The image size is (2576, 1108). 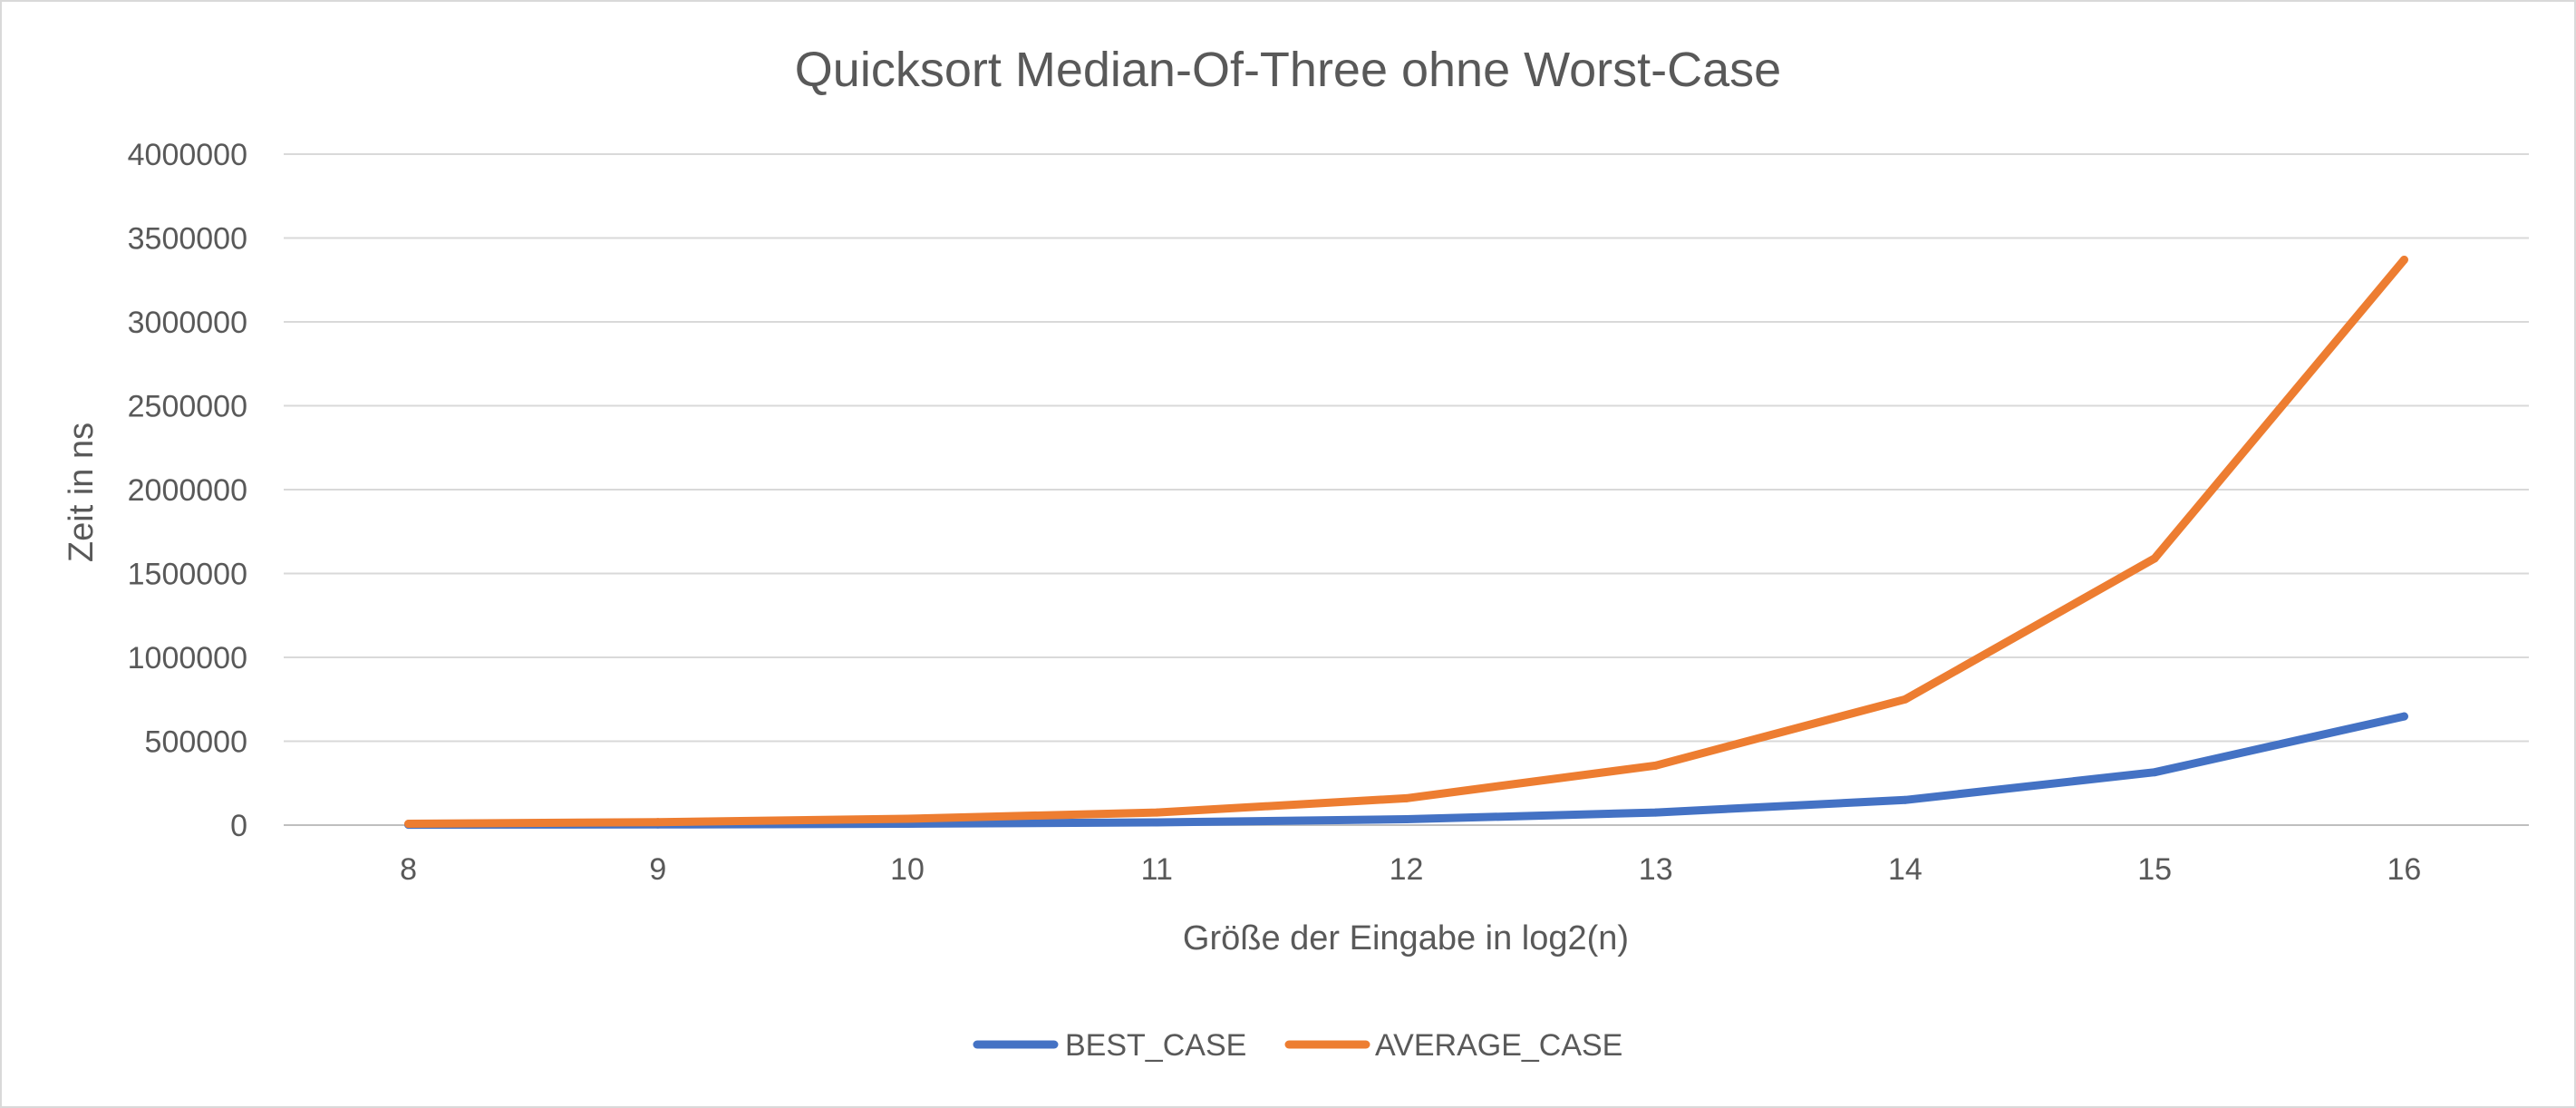 What do you see at coordinates (1406, 771) in the screenshot?
I see `series-line-best-case` at bounding box center [1406, 771].